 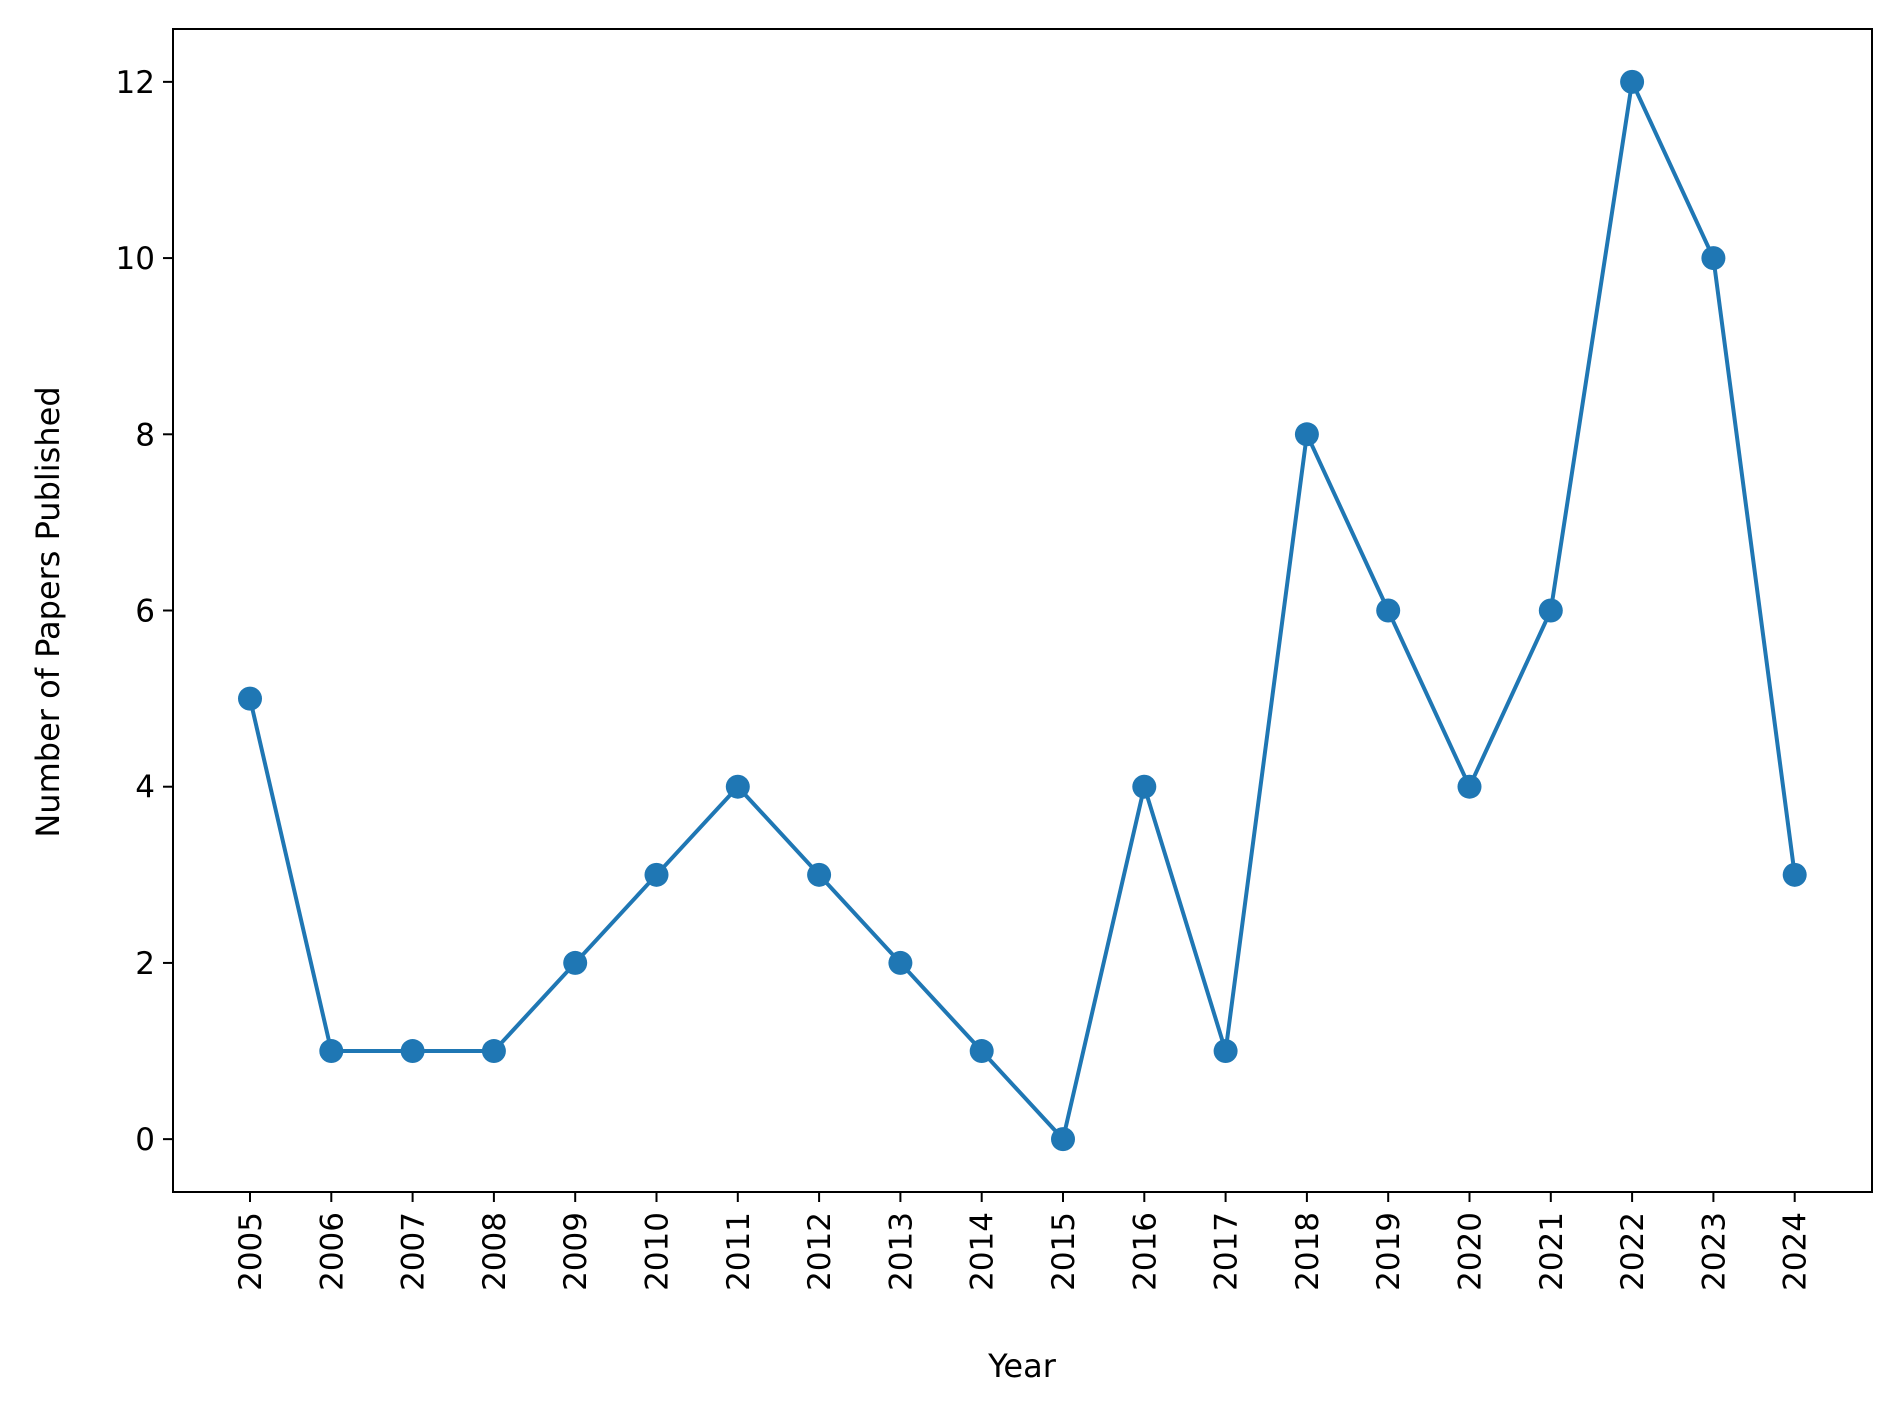 What do you see at coordinates (414, 1251) in the screenshot?
I see `x-tick-label: 2007` at bounding box center [414, 1251].